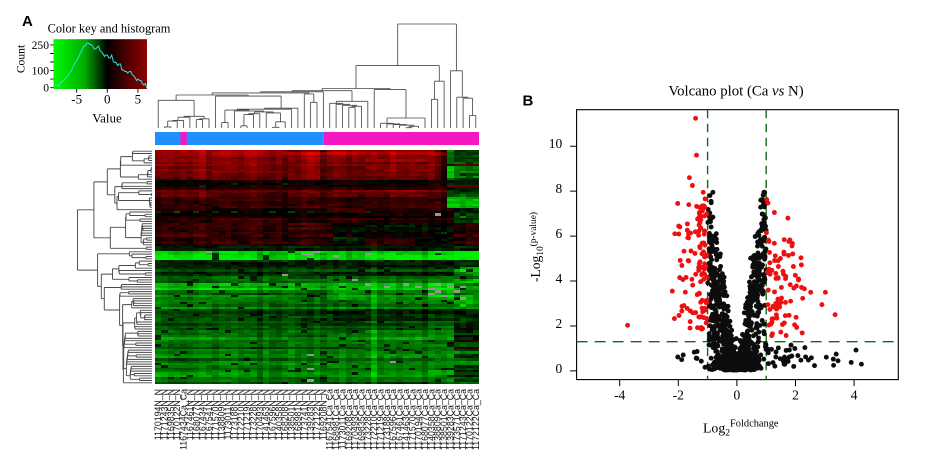  Describe the element at coordinates (158, 414) in the screenshot. I see `svg-text: 1170194N_N` at that location.